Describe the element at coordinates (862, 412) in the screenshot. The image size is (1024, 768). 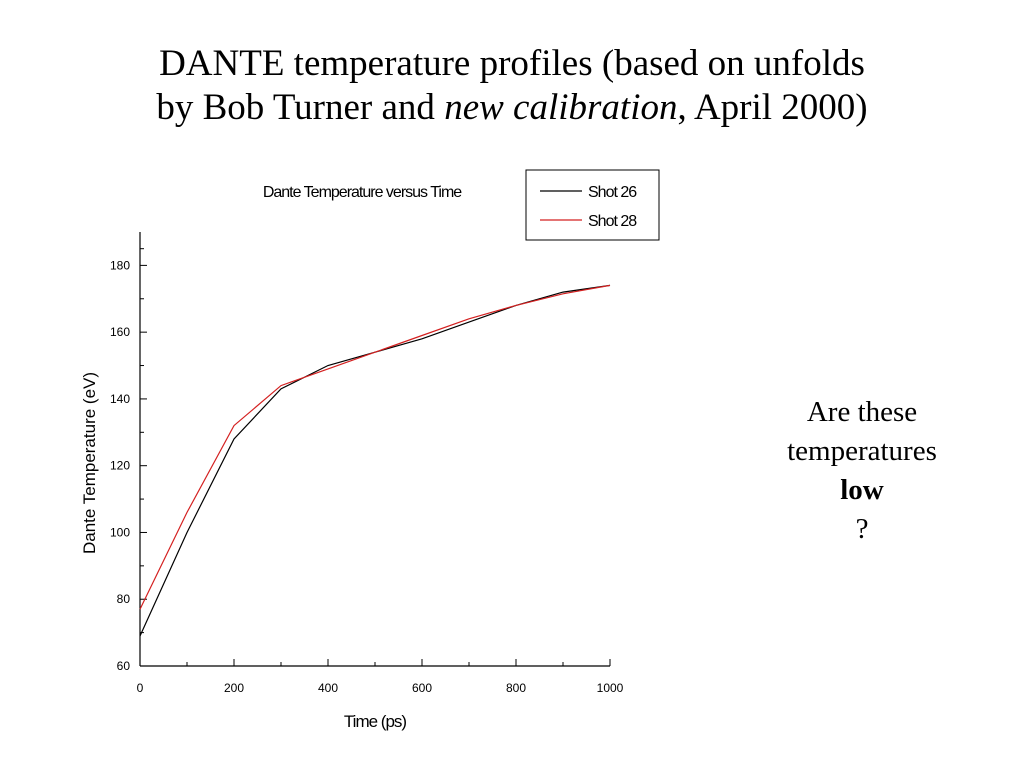
I see `side-note-line-1: Are these` at that location.